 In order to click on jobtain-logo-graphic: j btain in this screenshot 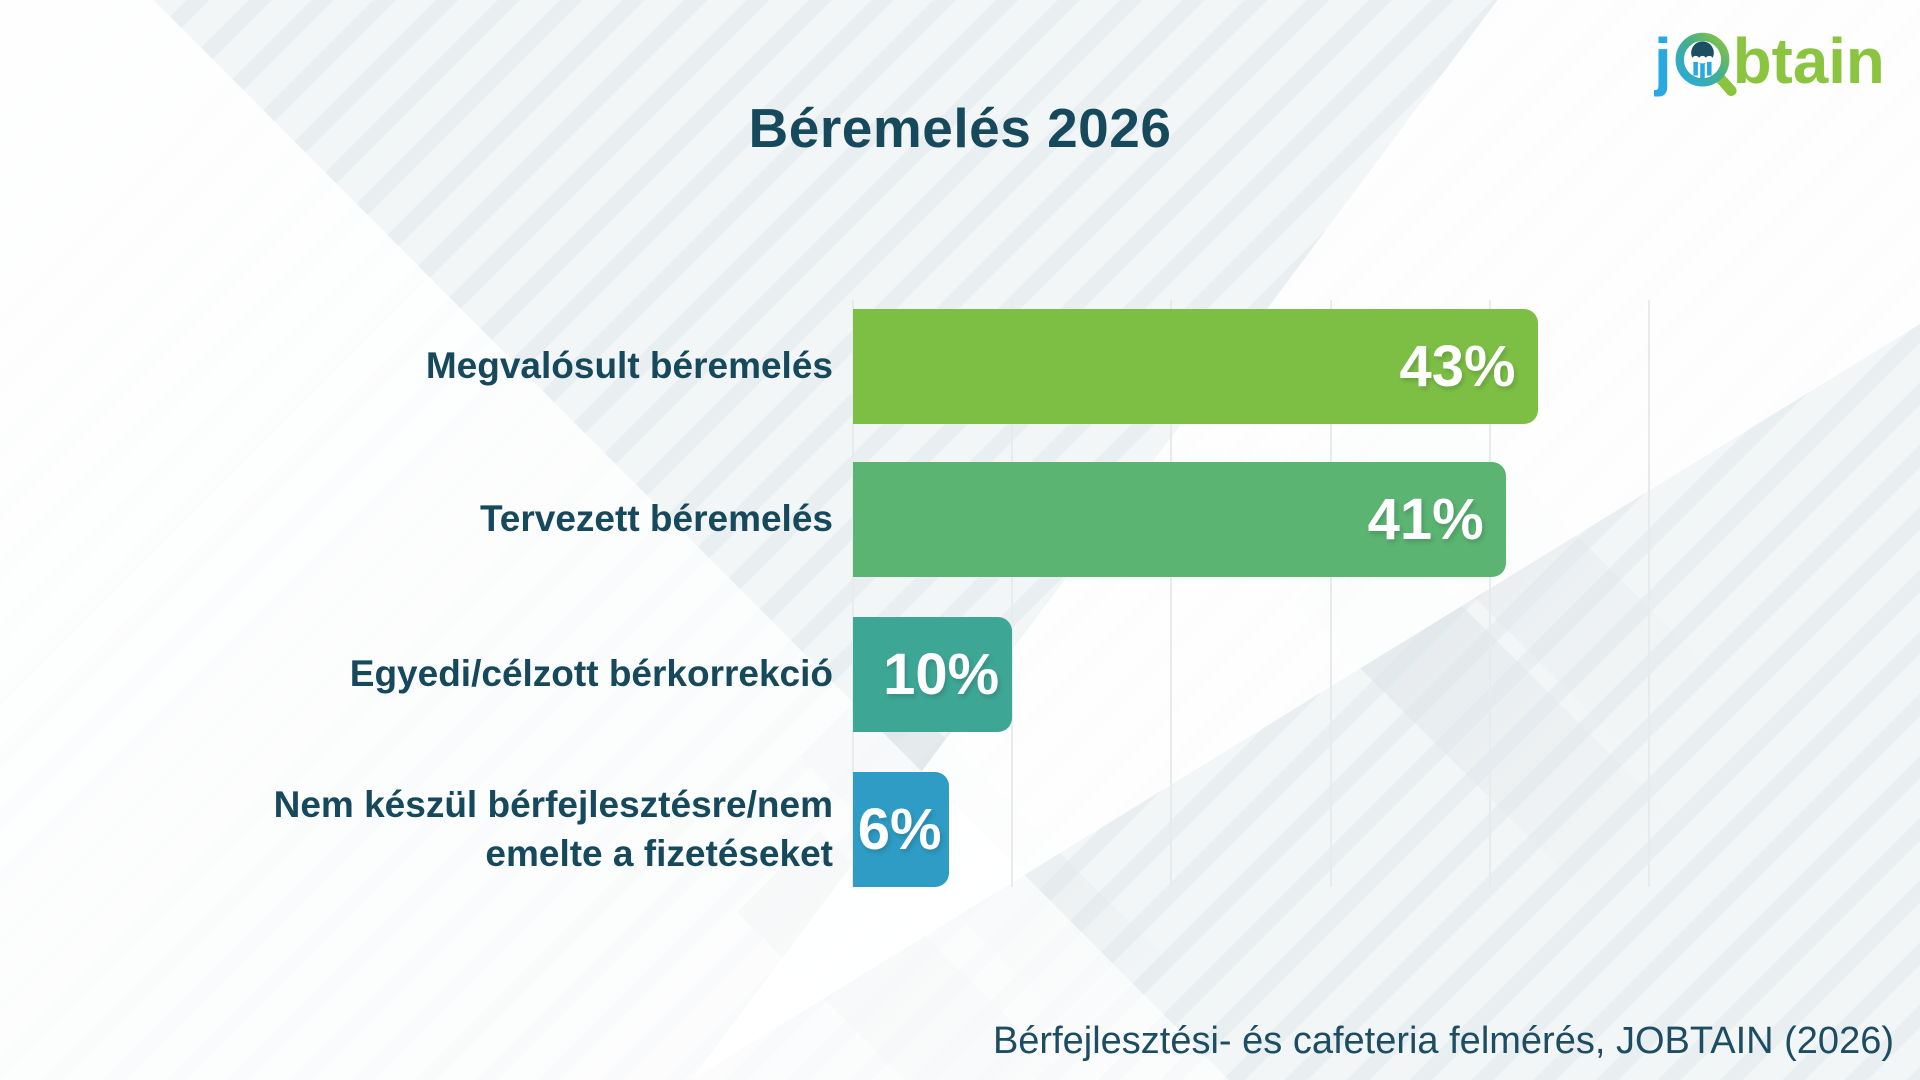, I will do `click(1769, 61)`.